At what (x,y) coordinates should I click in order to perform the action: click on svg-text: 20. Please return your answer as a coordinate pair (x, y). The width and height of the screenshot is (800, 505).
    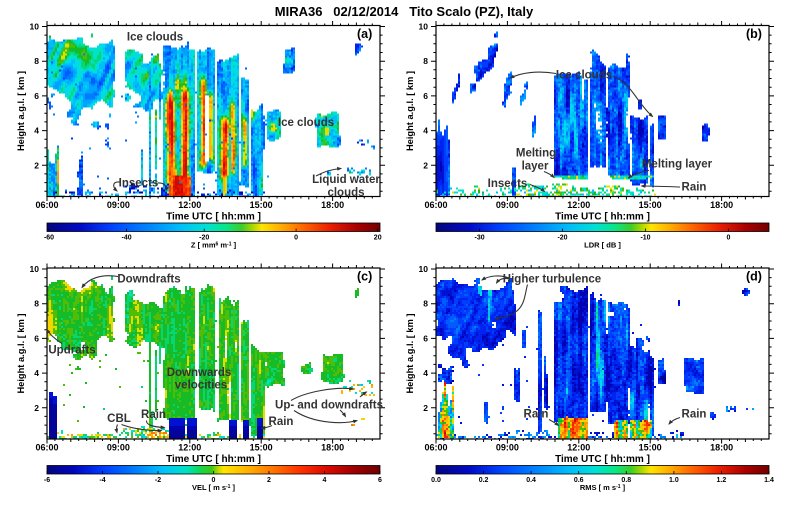
    Looking at the image, I should click on (378, 238).